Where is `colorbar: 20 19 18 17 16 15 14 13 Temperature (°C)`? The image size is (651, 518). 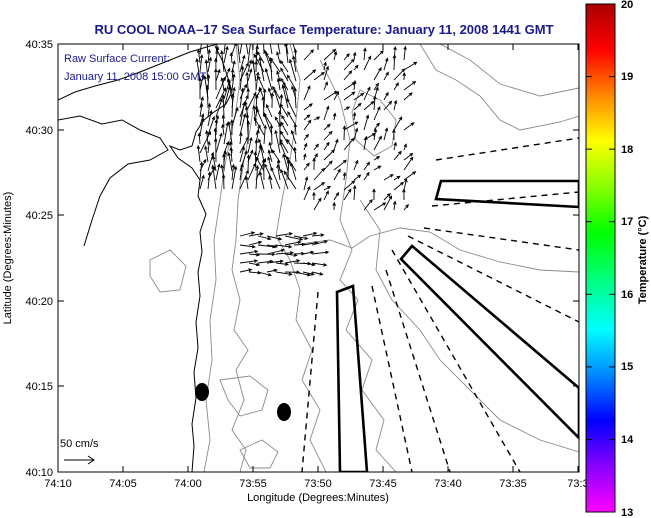
colorbar: 20 19 18 17 16 15 14 13 Temperature (°C) is located at coordinates (617, 259).